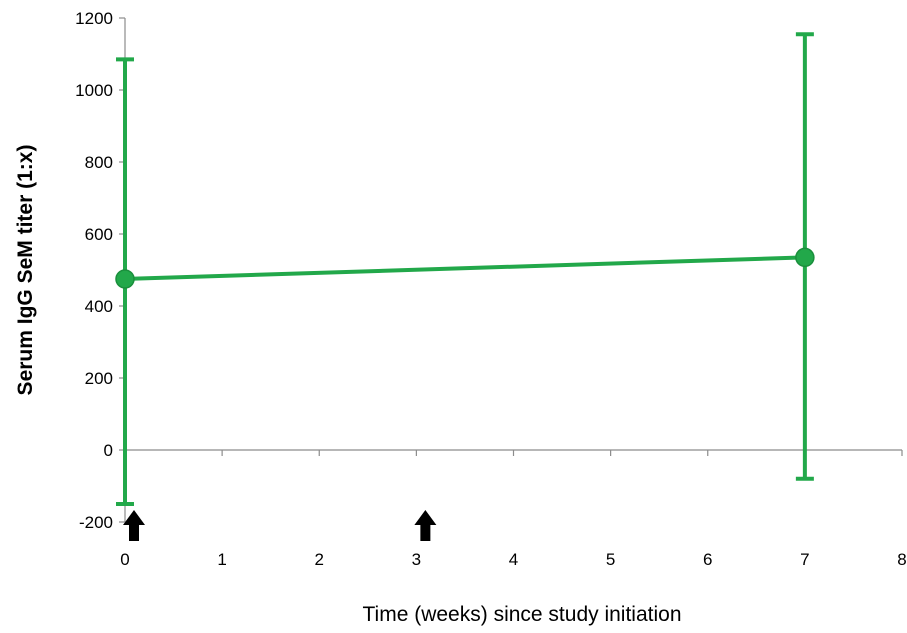  Describe the element at coordinates (108, 450) in the screenshot. I see `y-tick-label: 0` at that location.